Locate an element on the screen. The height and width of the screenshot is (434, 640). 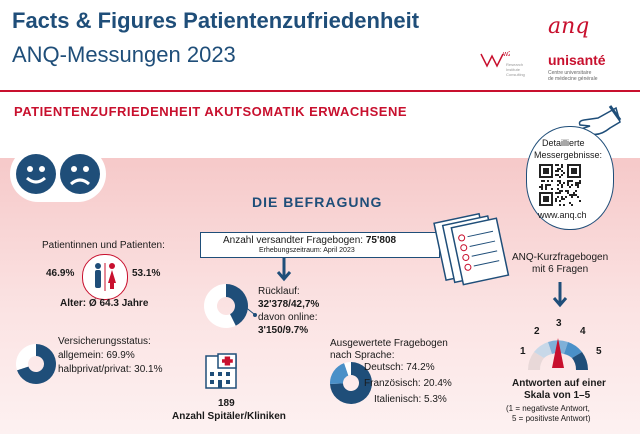
short-form-line2: mit 6 Fragen is located at coordinates (560, 269).